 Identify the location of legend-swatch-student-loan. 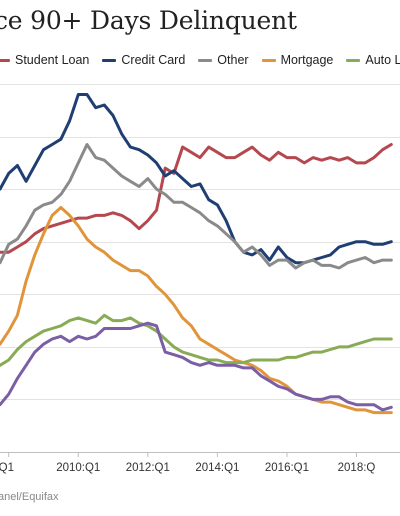
(5, 60).